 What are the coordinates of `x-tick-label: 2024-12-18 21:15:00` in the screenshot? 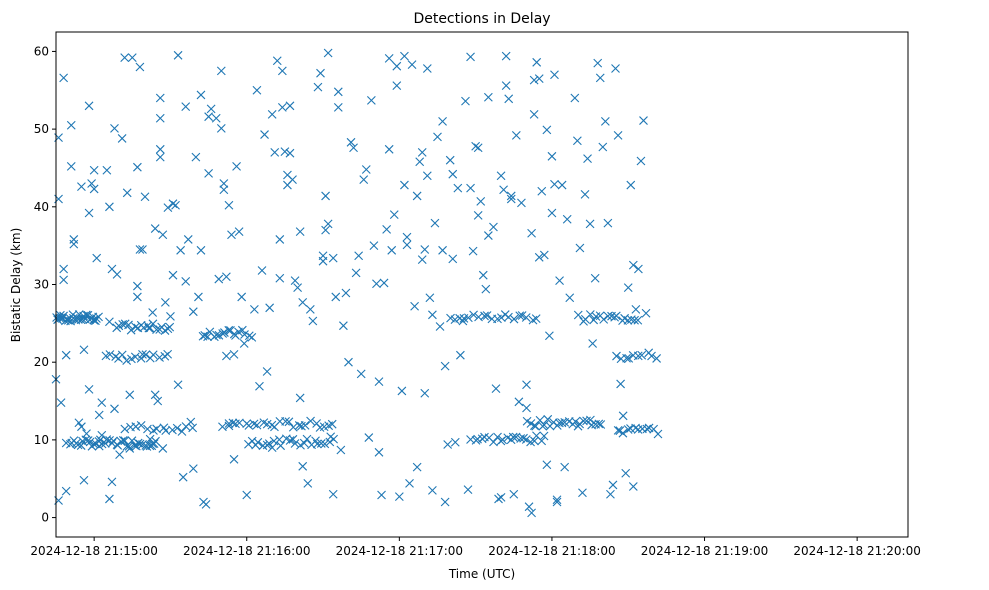 It's located at (93, 551).